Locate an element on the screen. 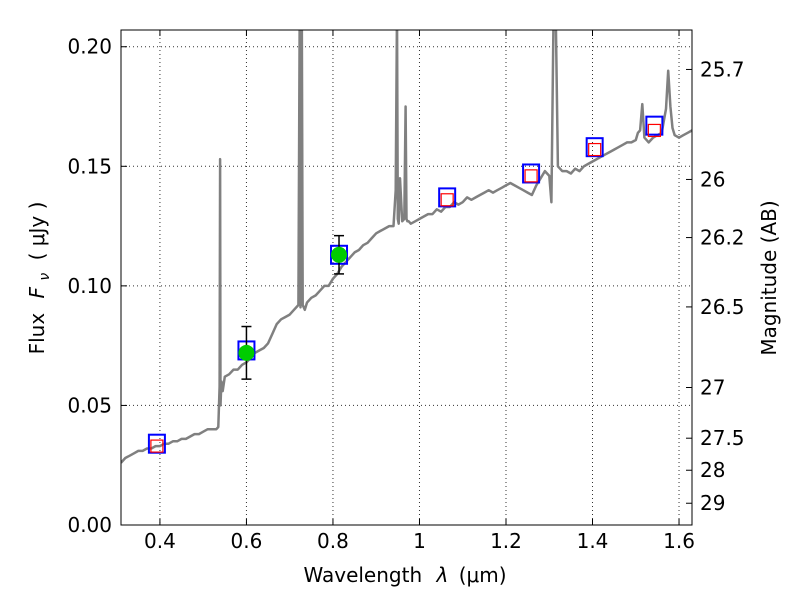  x-tick-label: 0.6 is located at coordinates (247, 541).